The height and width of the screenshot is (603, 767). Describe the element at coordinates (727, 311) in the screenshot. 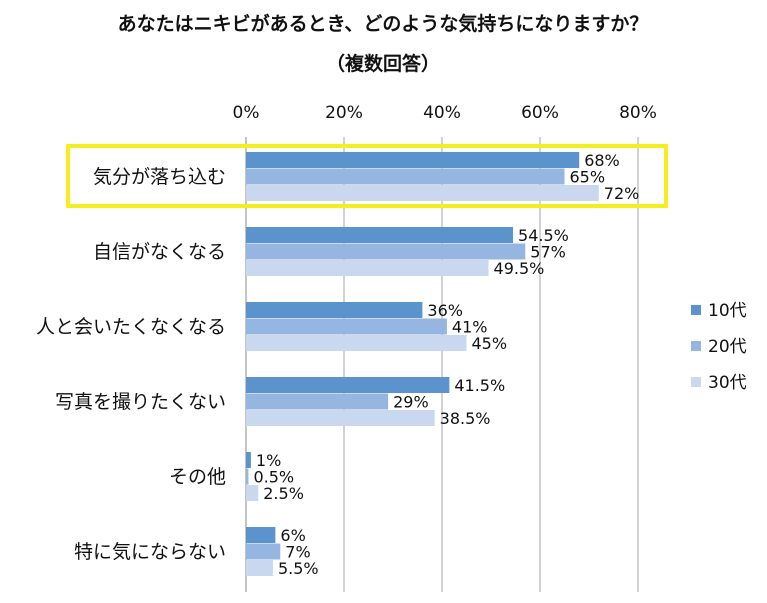

I see `legend-label: 10代` at that location.